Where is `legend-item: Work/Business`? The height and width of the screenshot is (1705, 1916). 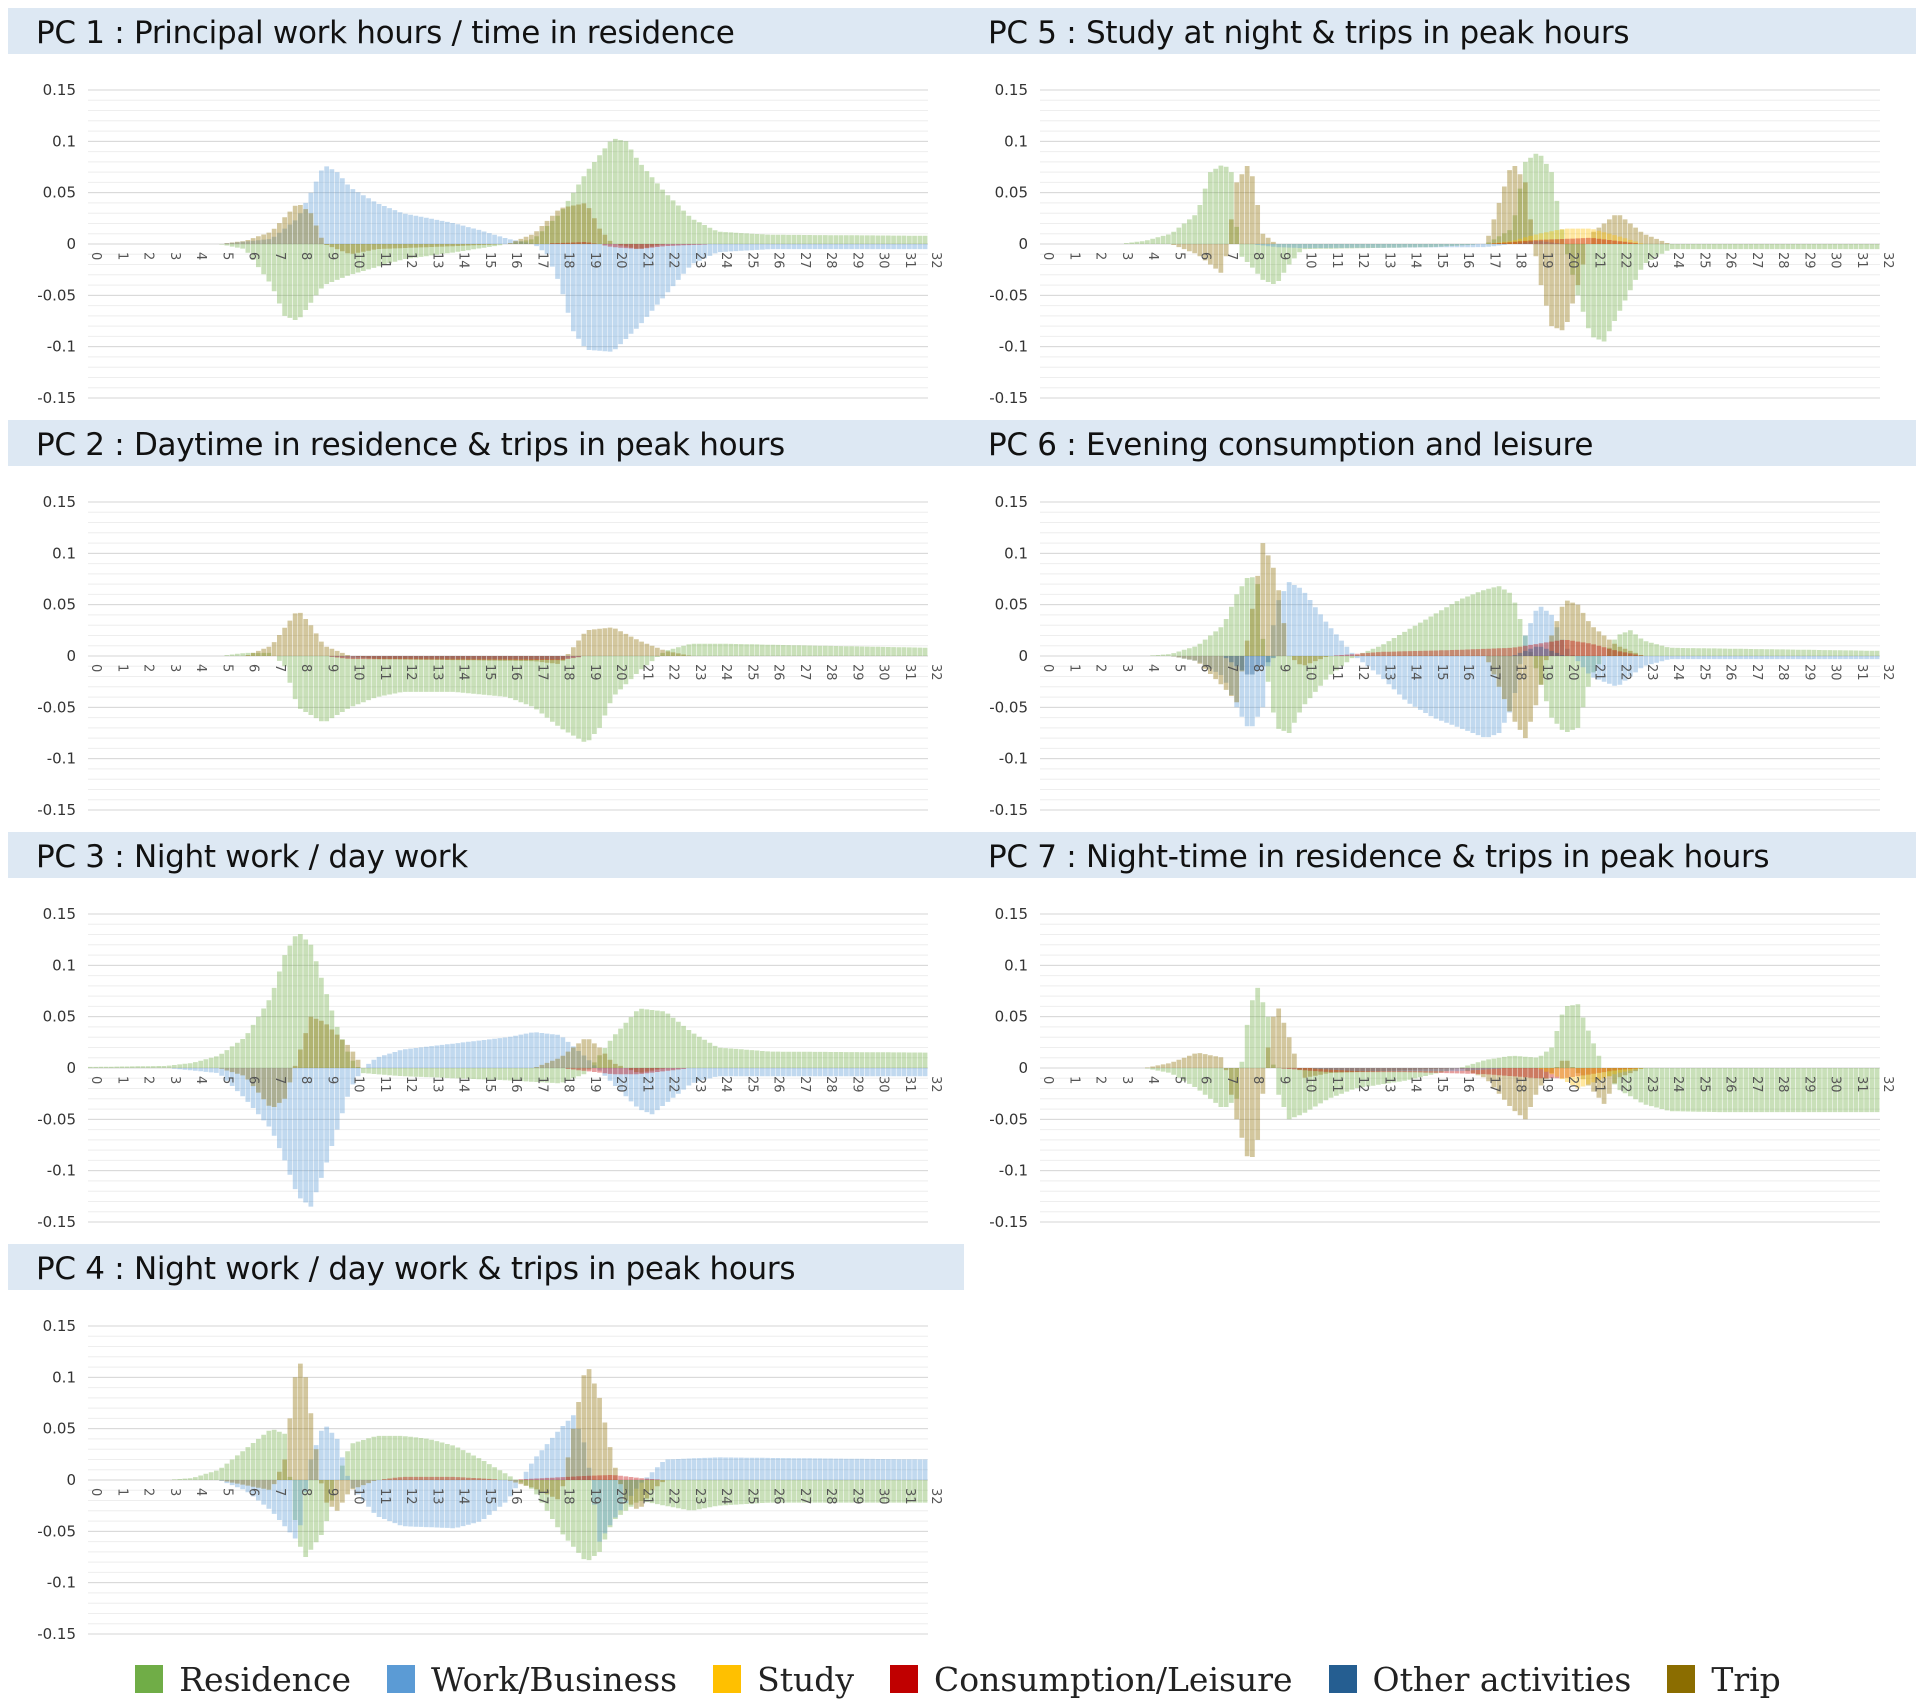 legend-item: Work/Business is located at coordinates (532, 1679).